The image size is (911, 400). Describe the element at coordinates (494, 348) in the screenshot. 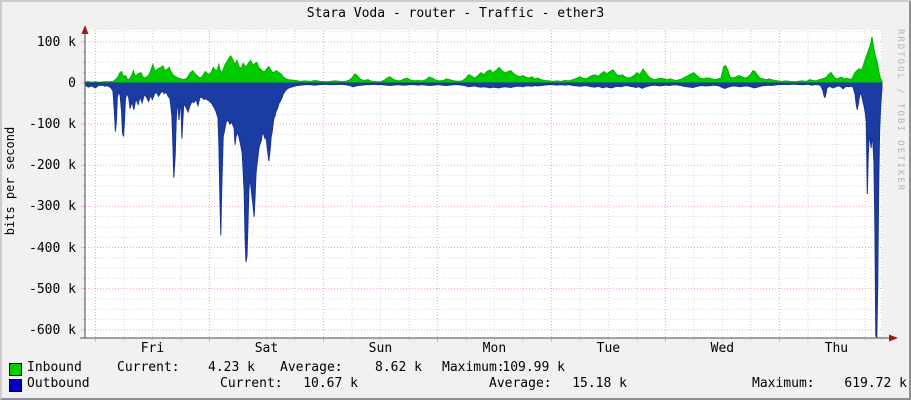

I see `x-tick-label-mon: Mon` at that location.